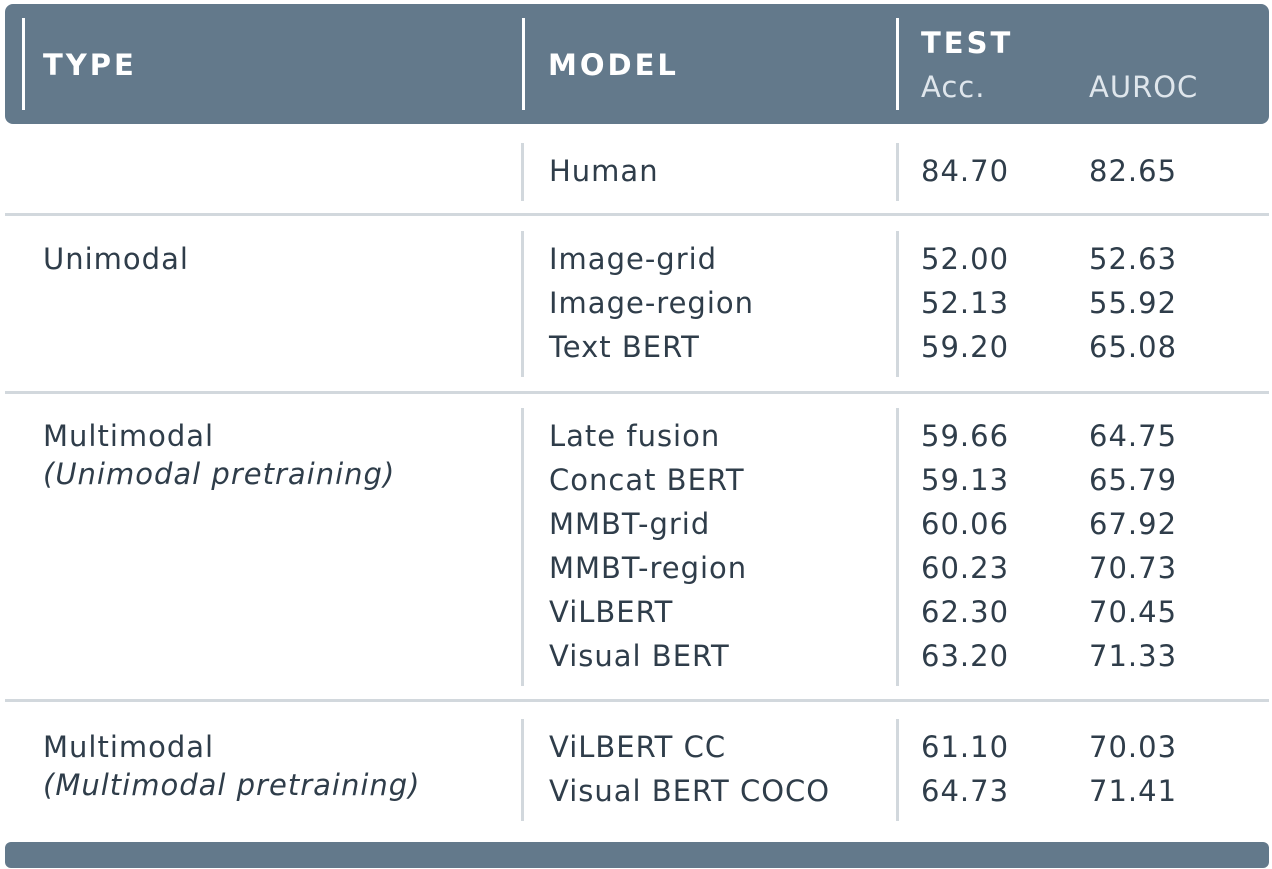 The image size is (1272, 869). I want to click on table-header: TYPE MODEL TEST Acc. AUROC, so click(637, 64).